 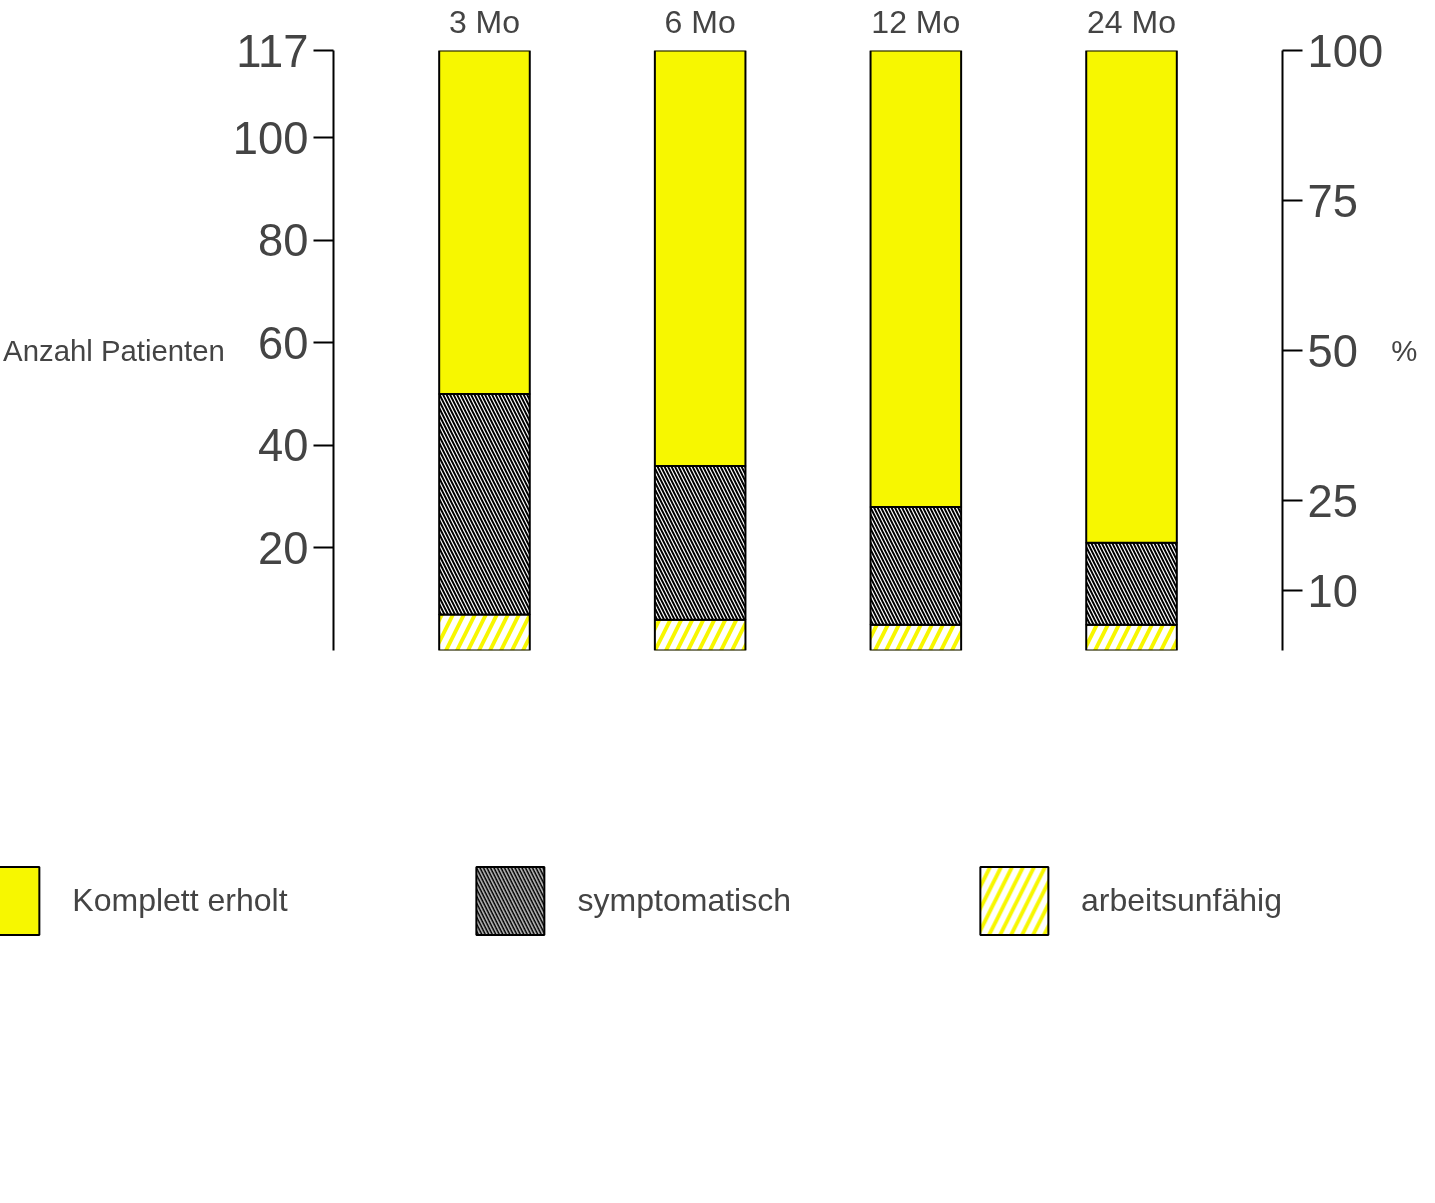 What do you see at coordinates (283, 446) in the screenshot?
I see `y-tick-label: 40` at bounding box center [283, 446].